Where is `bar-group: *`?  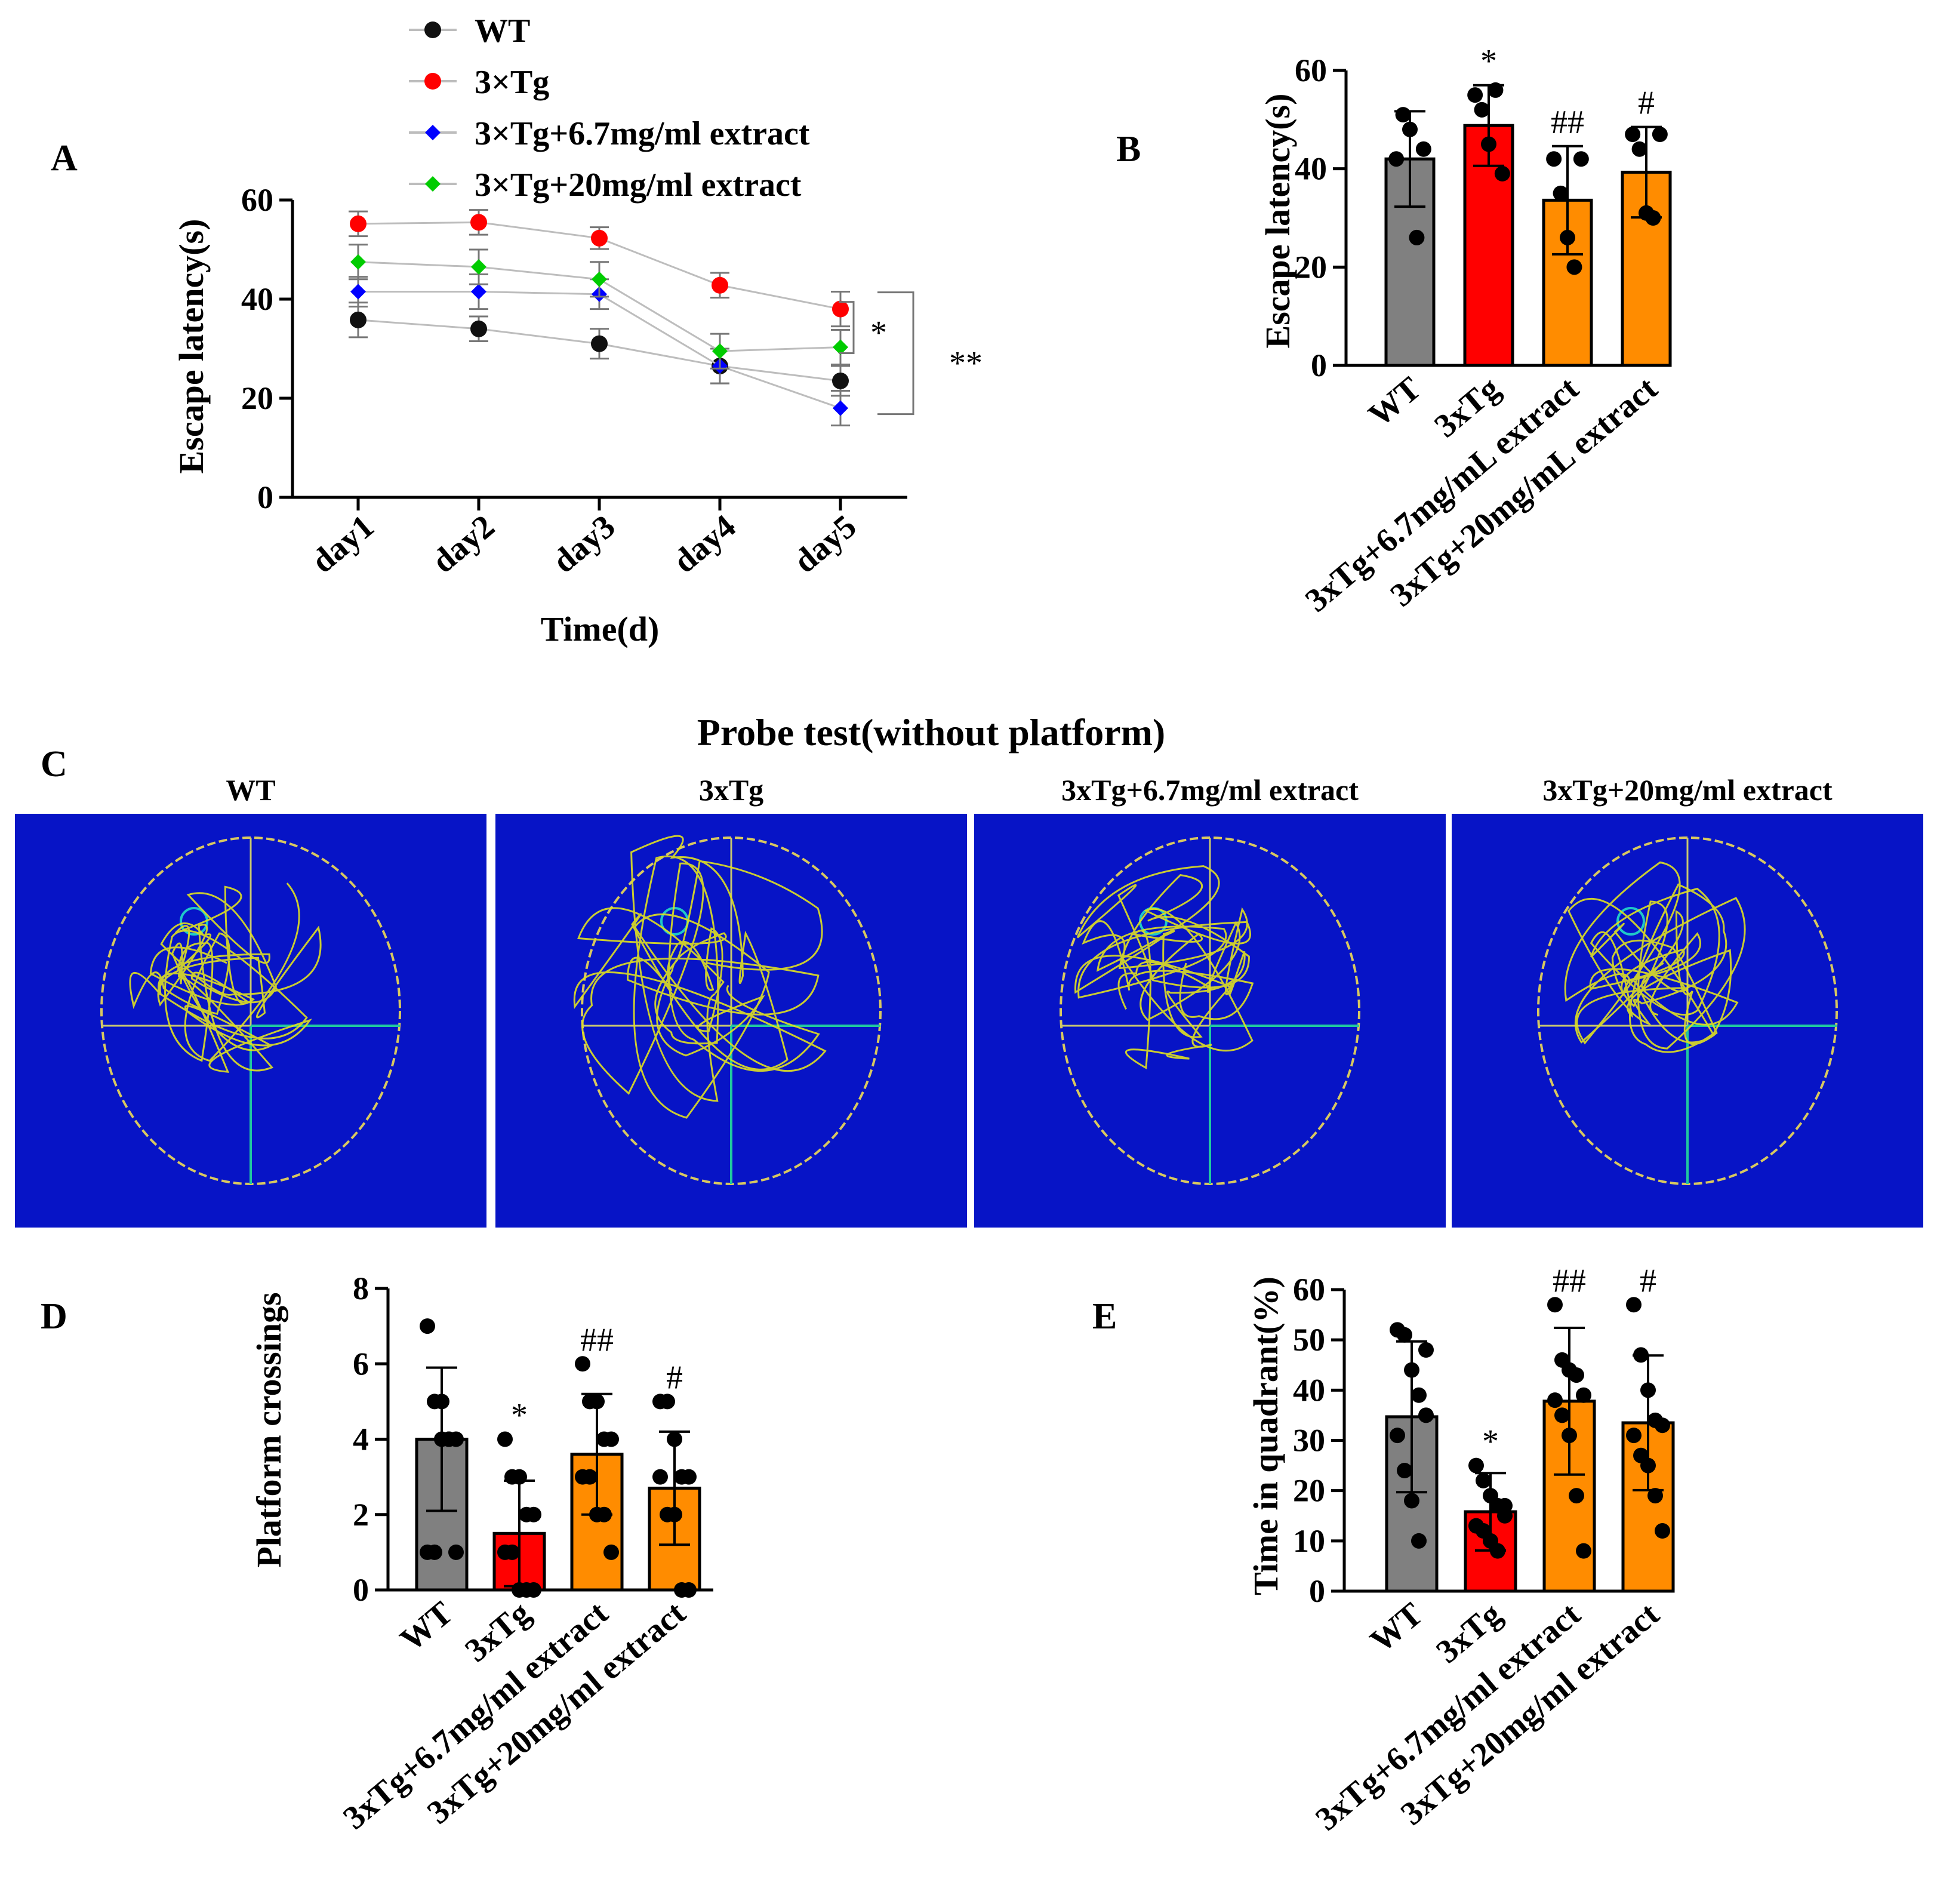 bar-group: * is located at coordinates (1488, 205).